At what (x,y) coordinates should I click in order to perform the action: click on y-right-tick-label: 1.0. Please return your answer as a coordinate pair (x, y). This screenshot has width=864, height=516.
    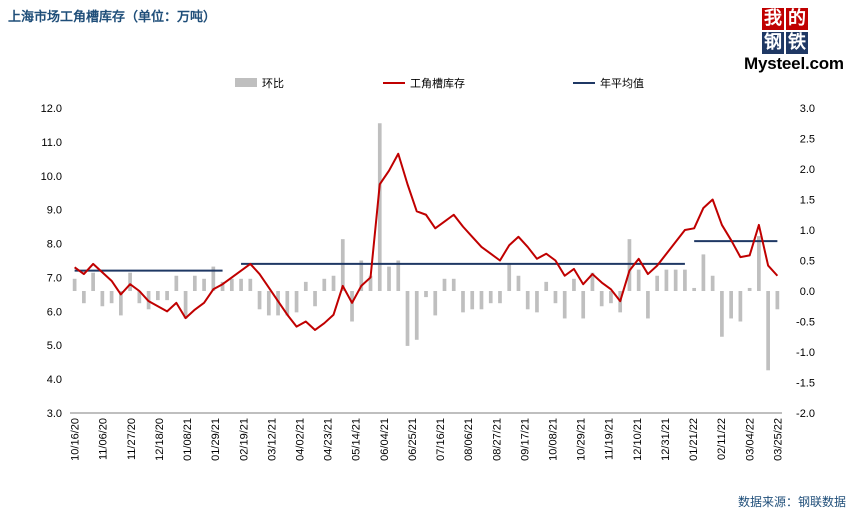
    Looking at the image, I should click on (807, 231).